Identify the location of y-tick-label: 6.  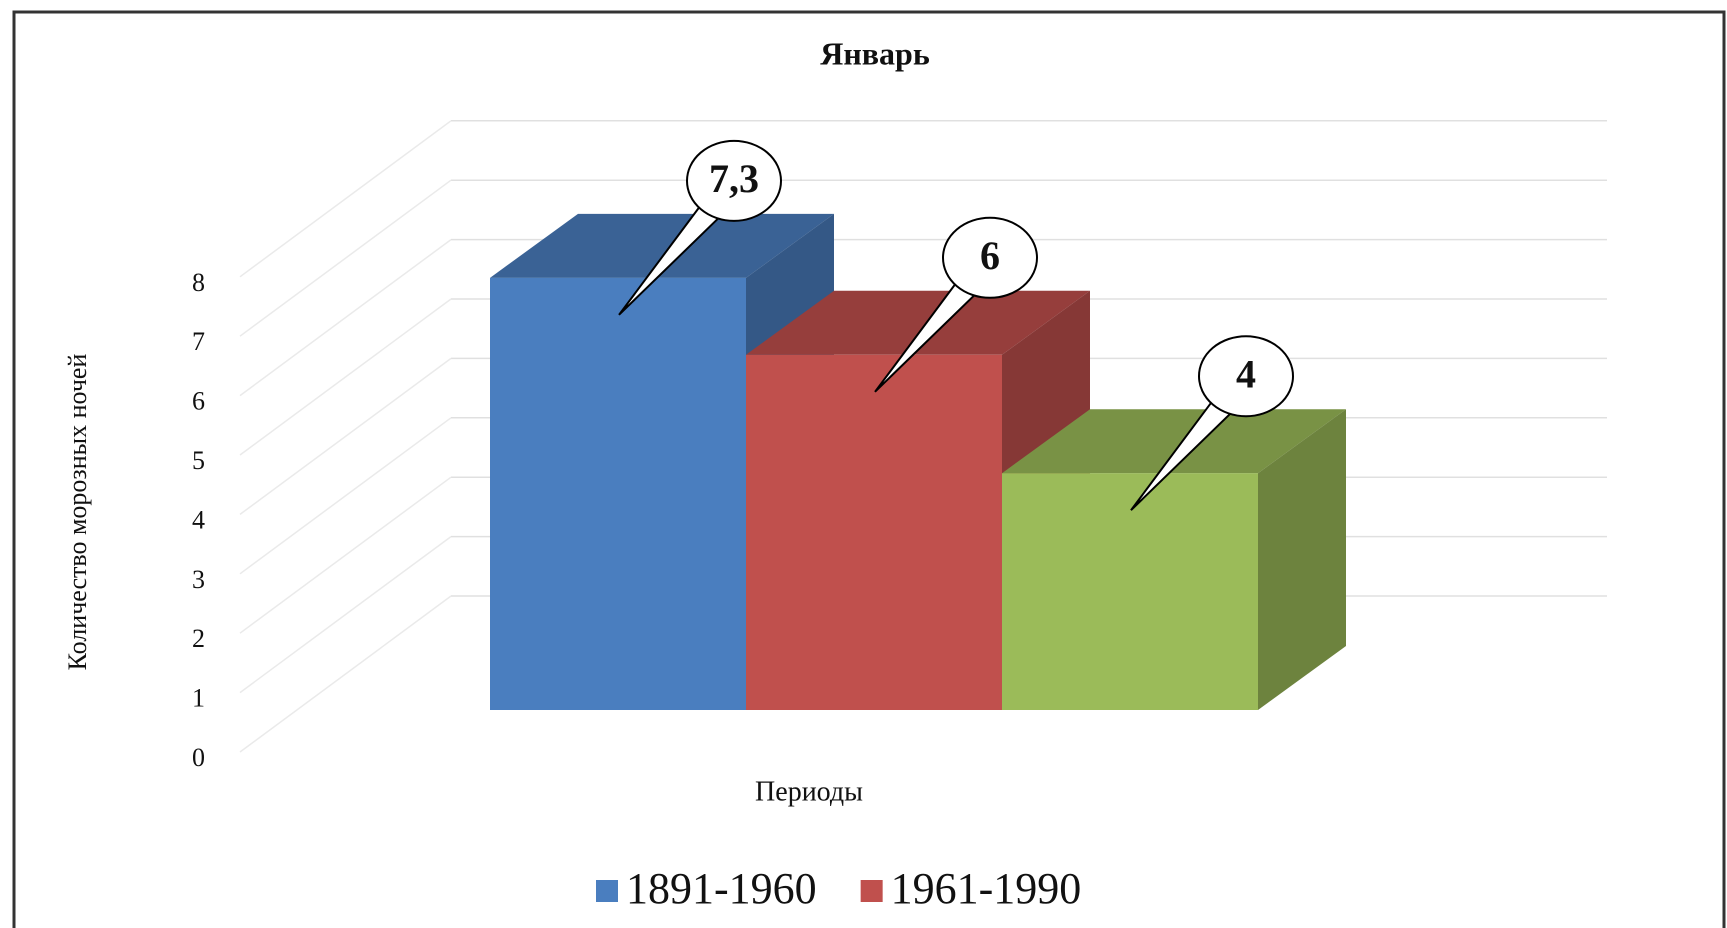
(198, 401).